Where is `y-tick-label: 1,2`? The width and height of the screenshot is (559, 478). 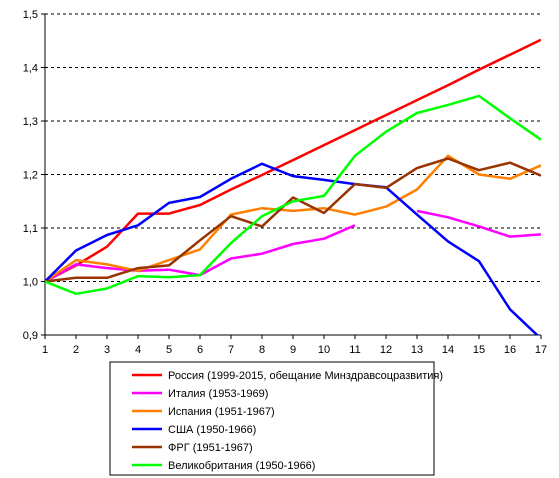
y-tick-label: 1,2 is located at coordinates (30, 176).